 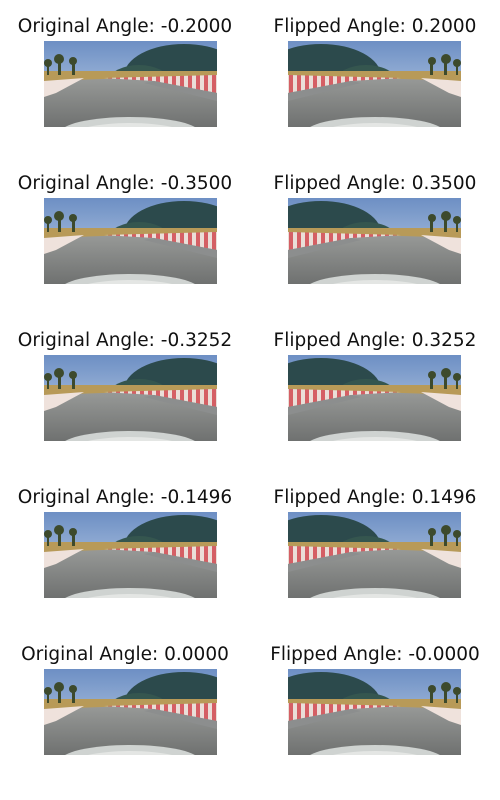 What do you see at coordinates (125, 497) in the screenshot?
I see `original-angle-title-4: Original Angle: -0.1496` at bounding box center [125, 497].